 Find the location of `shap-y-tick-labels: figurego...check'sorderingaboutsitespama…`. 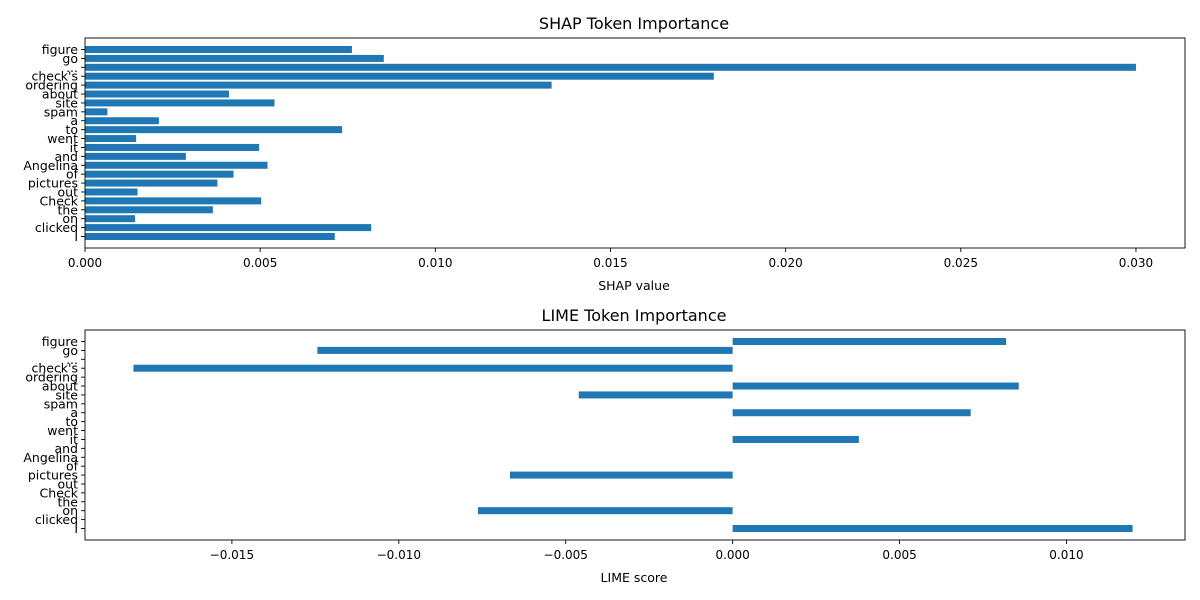

shap-y-tick-labels: figurego...check'sorderingaboutsitespama… is located at coordinates (54, 143).